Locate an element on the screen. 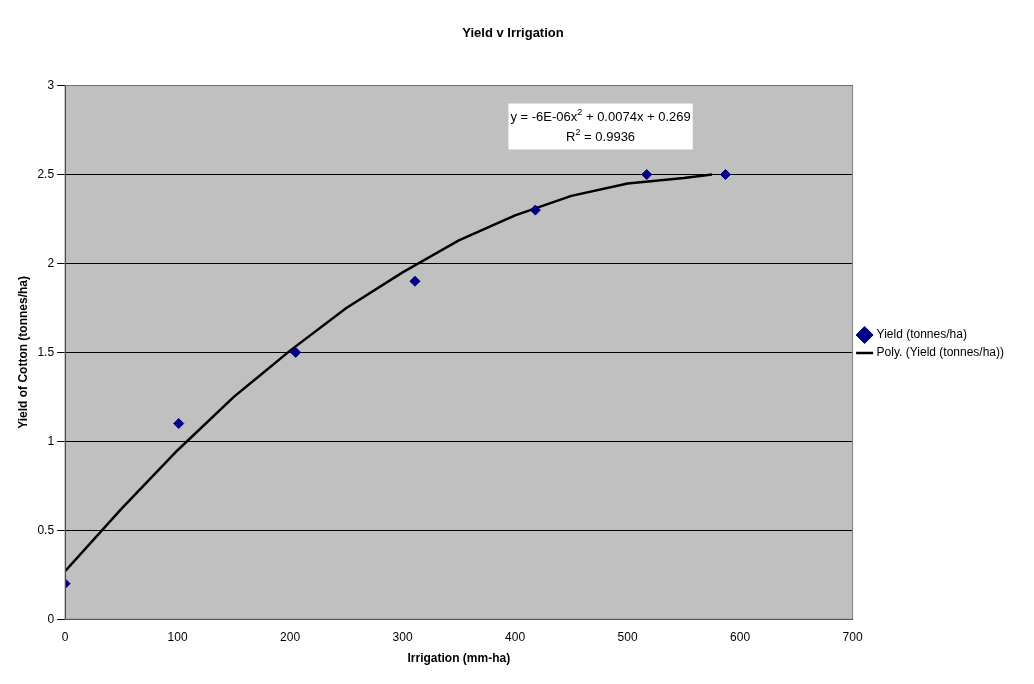 Image resolution: width=1034 pixels, height=684 pixels. y-tick-label: 2 is located at coordinates (51, 262).